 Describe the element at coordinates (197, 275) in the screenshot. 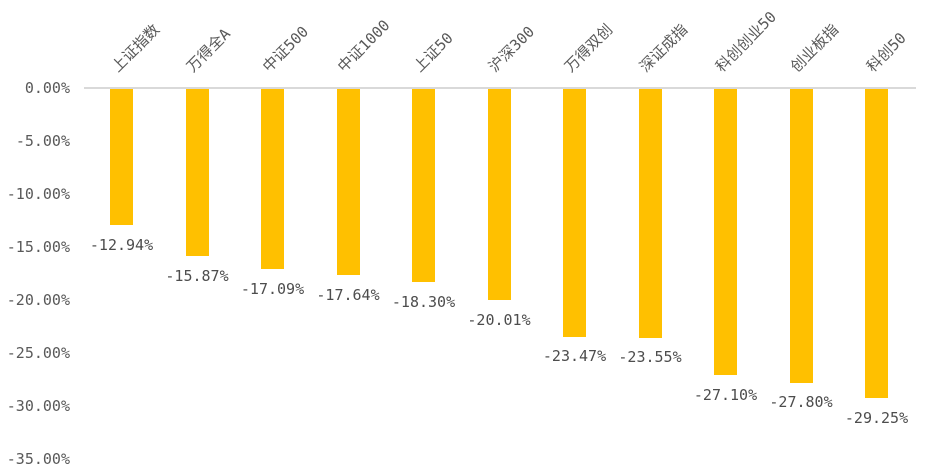

I see `data-label: -15.87%` at that location.